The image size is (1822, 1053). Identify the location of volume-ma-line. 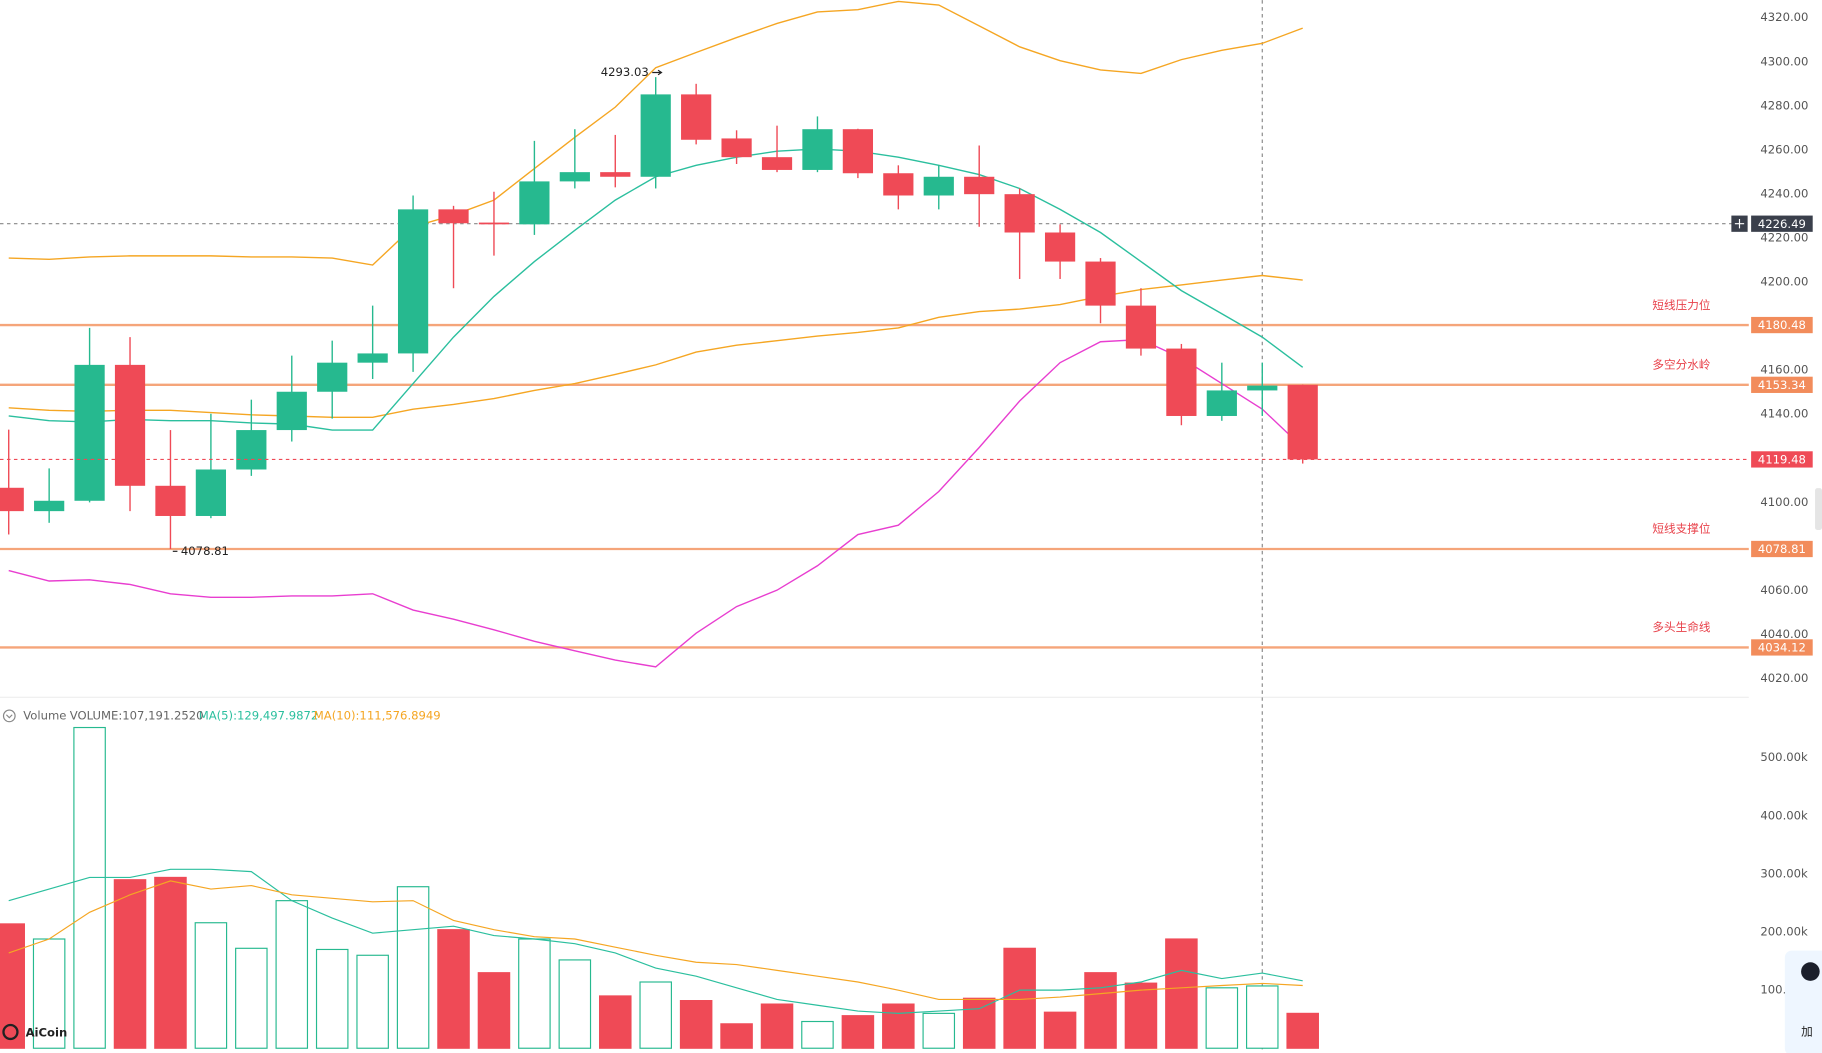
(655, 940).